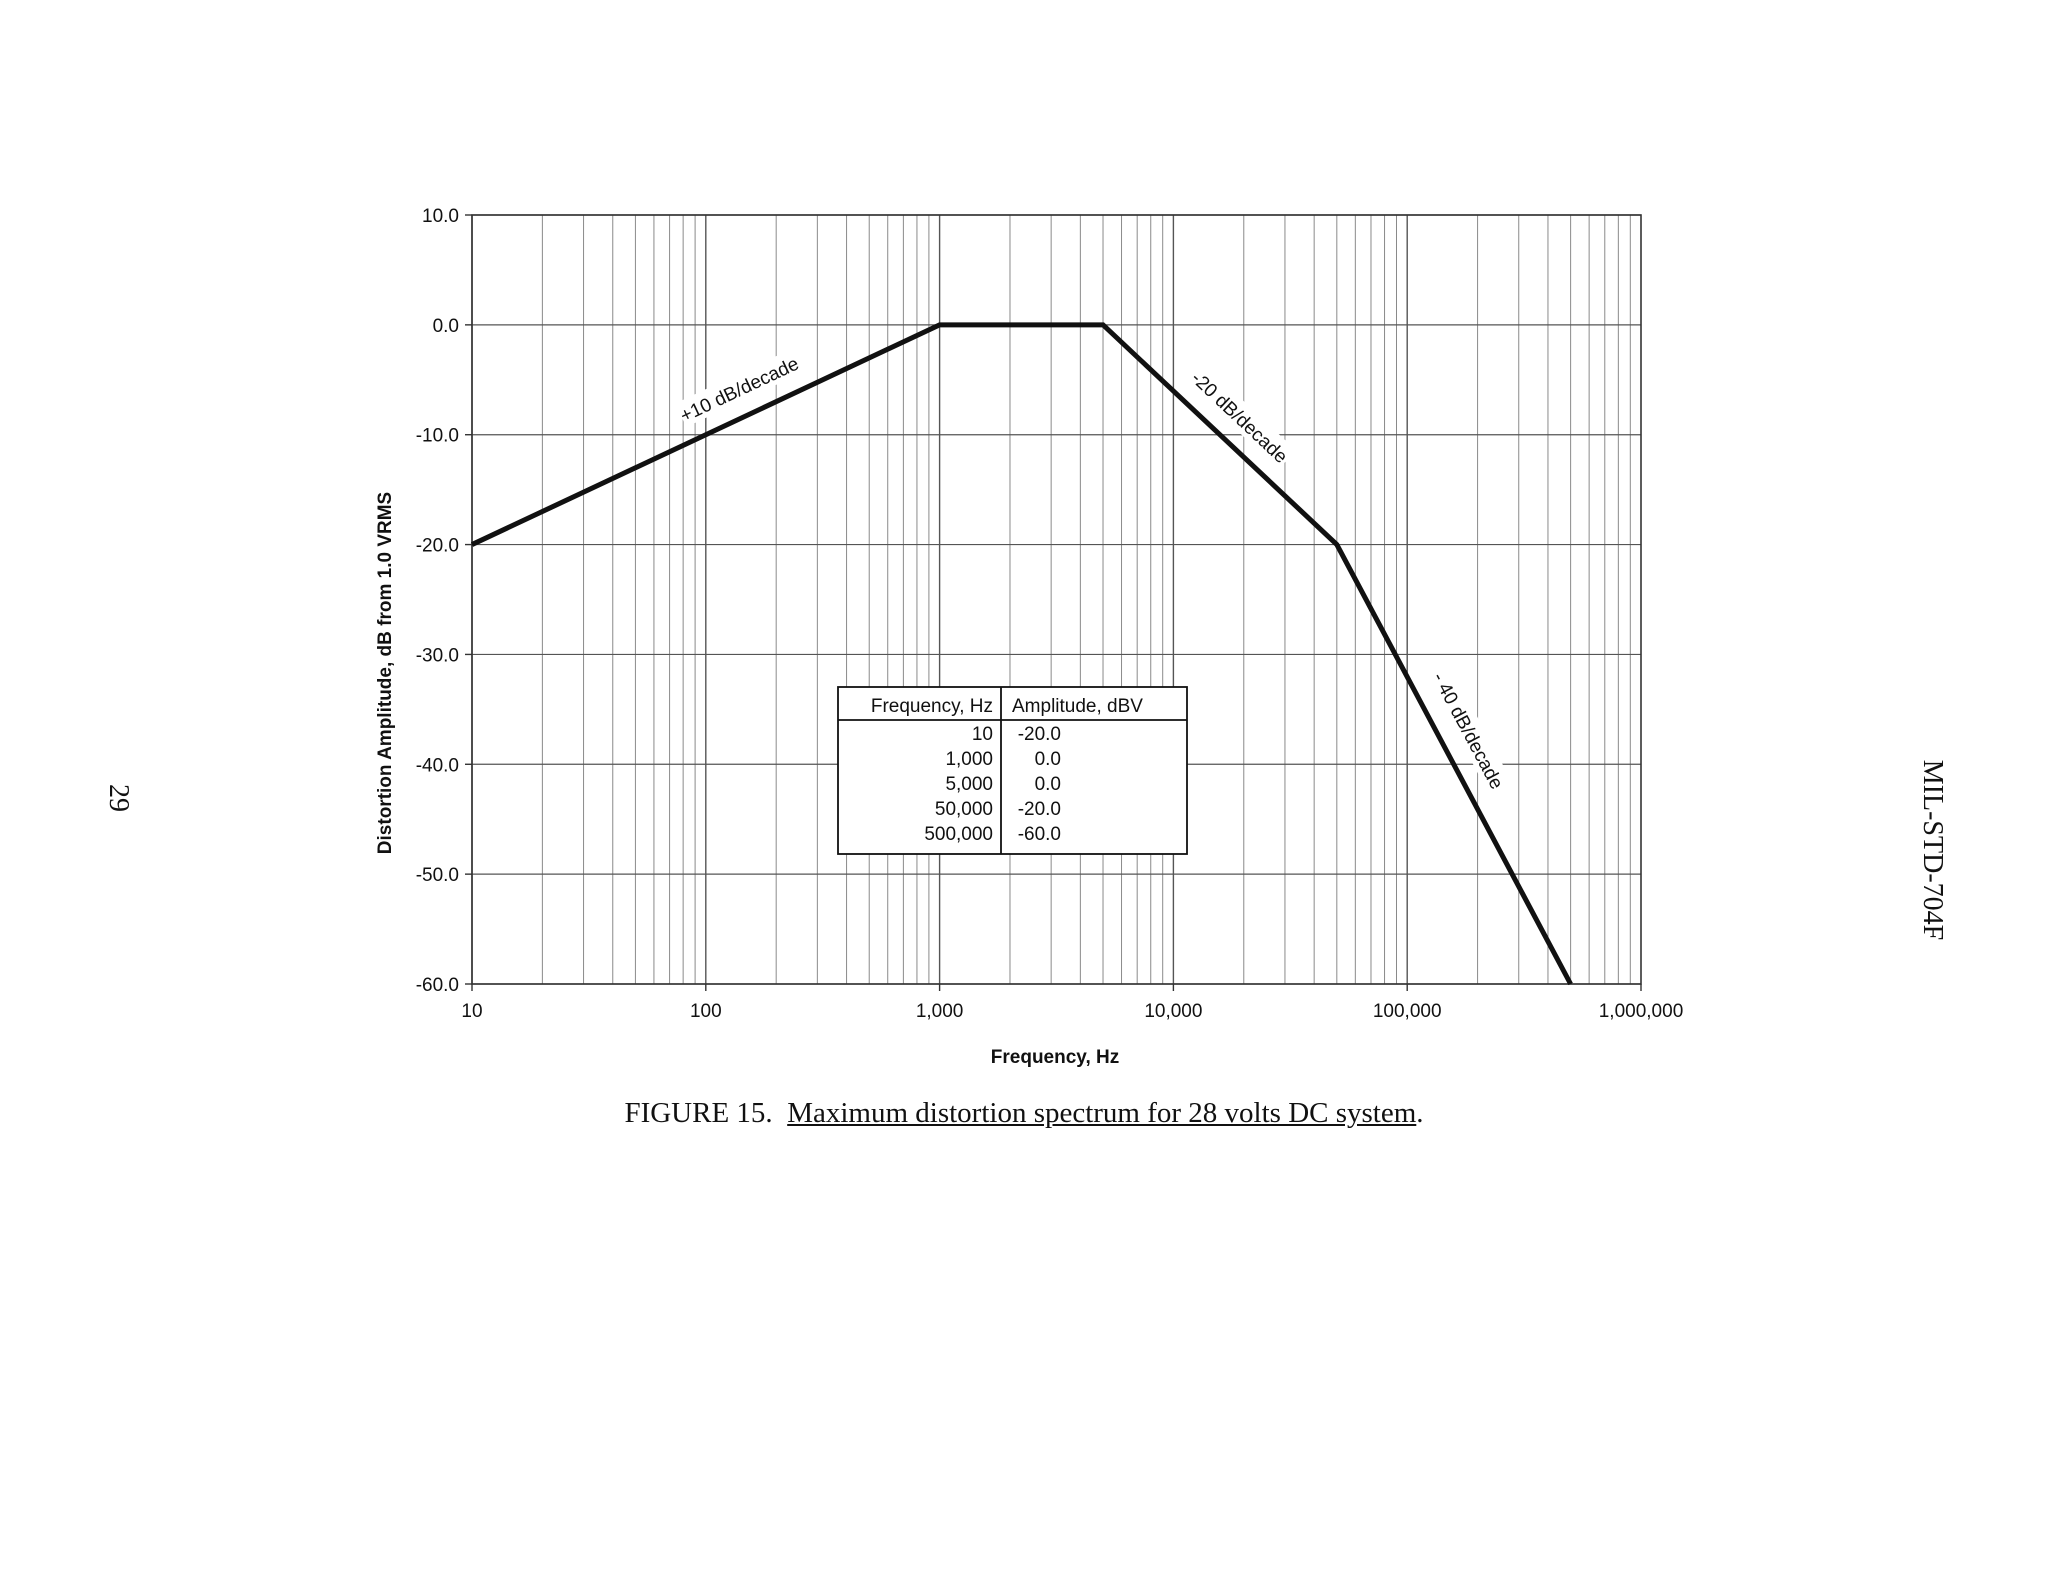  Describe the element at coordinates (940, 1011) in the screenshot. I see `x-tick-label: 1,000` at that location.